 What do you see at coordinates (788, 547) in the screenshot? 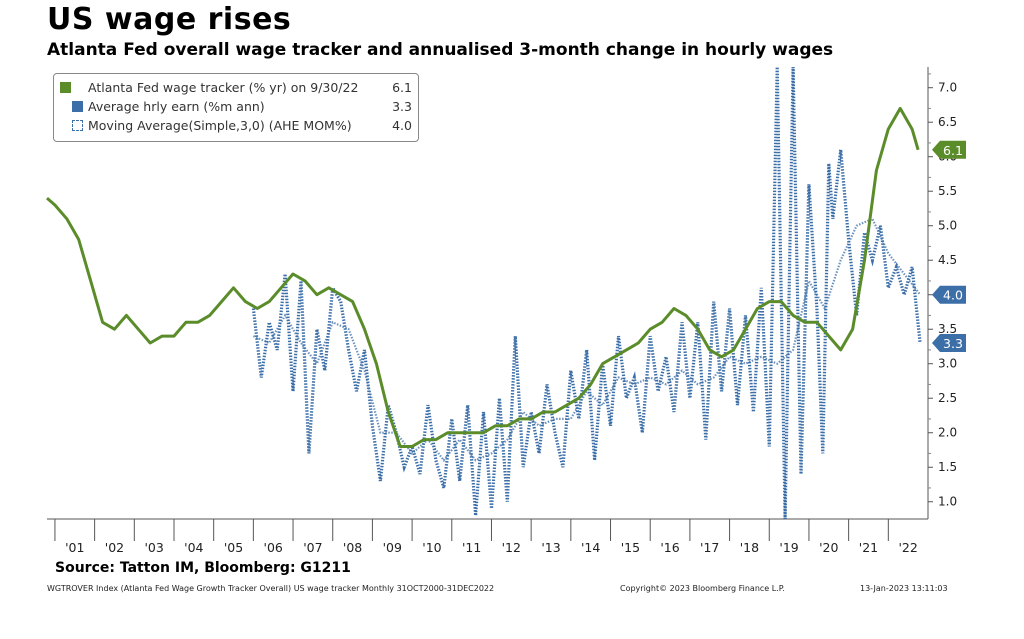
I see `x-tick-label: '19` at bounding box center [788, 547].